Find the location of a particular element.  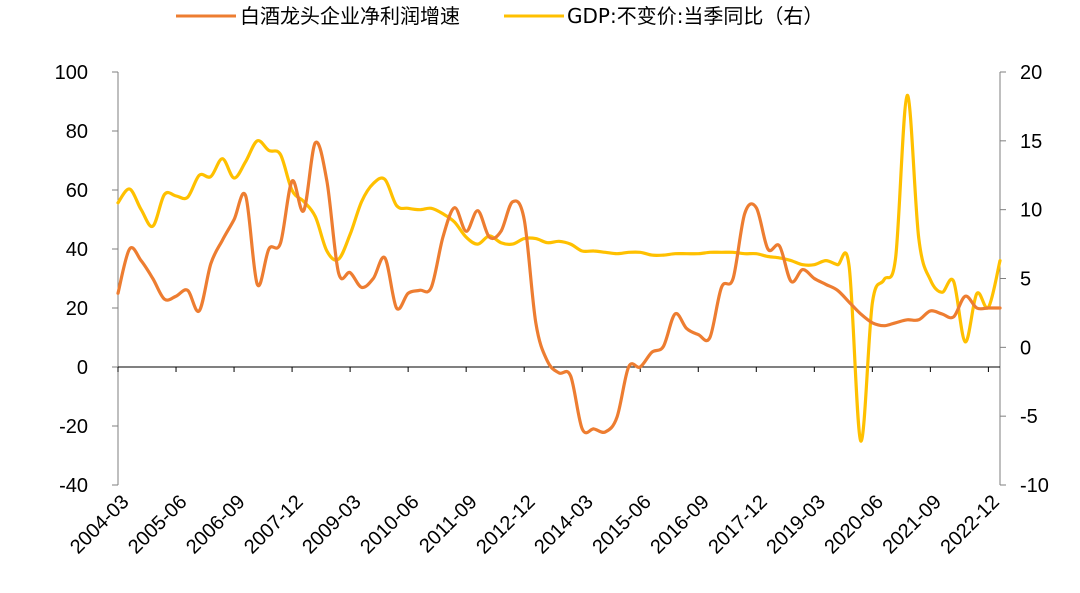

right-y-tick-label: 5 is located at coordinates (1025, 280).